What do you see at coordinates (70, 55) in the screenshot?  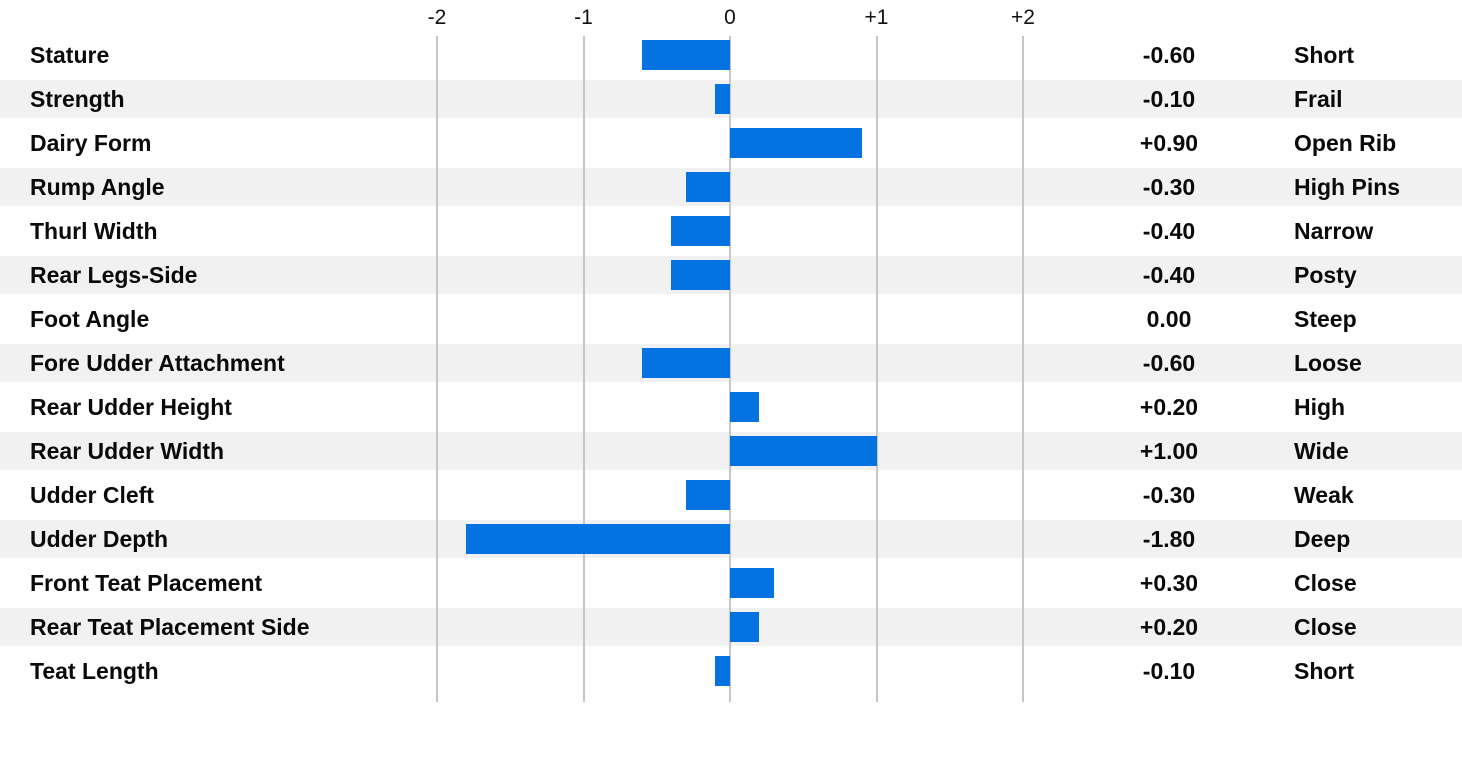 I see `trait-label: Stature` at bounding box center [70, 55].